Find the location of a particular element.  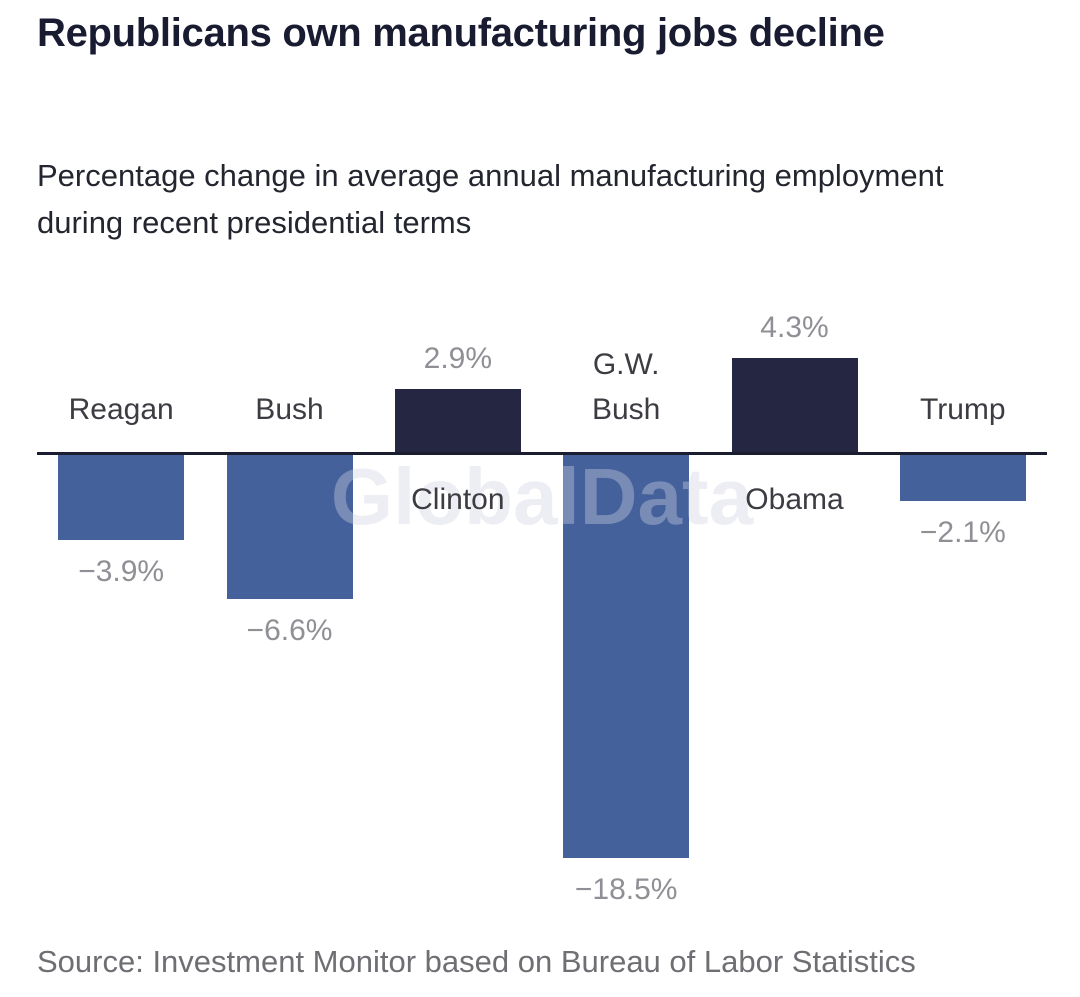

bar-reagan is located at coordinates (121, 498).